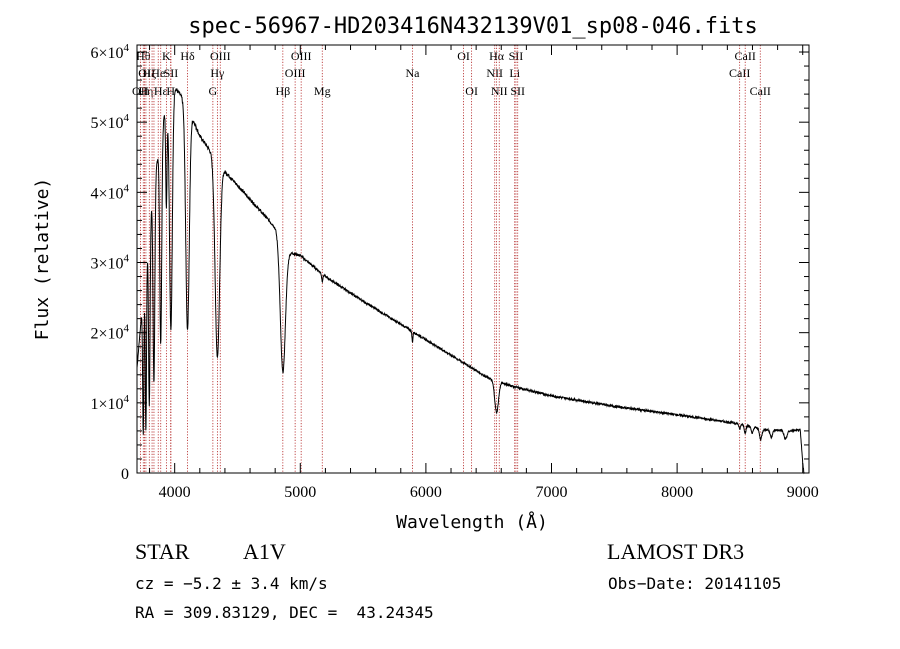 Image resolution: width=900 pixels, height=649 pixels. What do you see at coordinates (472, 522) in the screenshot?
I see `x-axis-label: Wavelength (Å)` at bounding box center [472, 522].